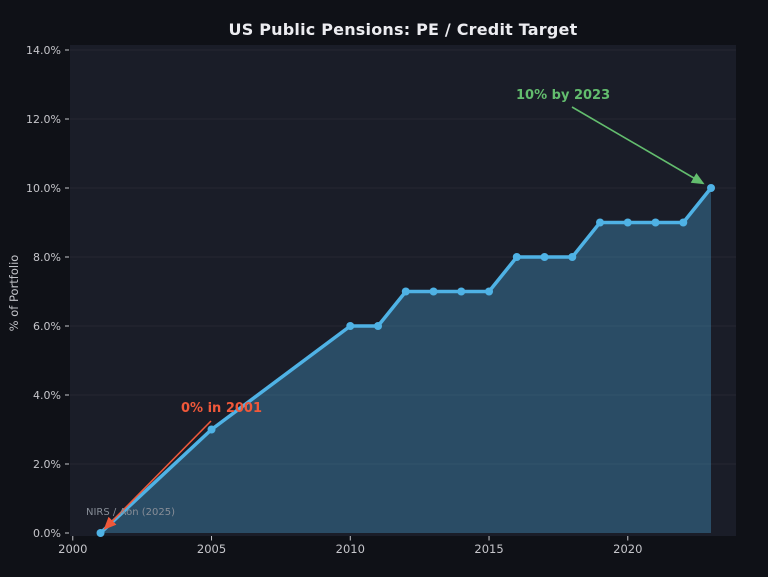 Image resolution: width=768 pixels, height=577 pixels. I want to click on y-tick-label: 8.0%, so click(47, 257).